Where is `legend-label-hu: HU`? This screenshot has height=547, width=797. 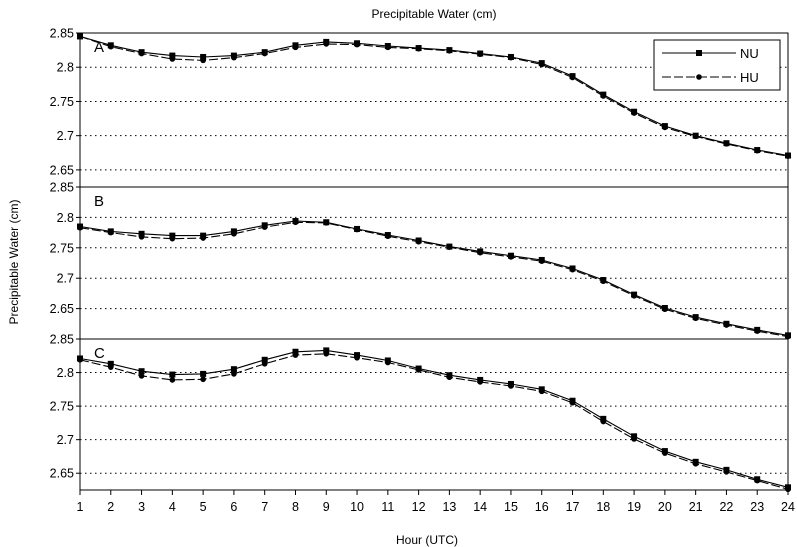
legend-label-hu: HU is located at coordinates (749, 77).